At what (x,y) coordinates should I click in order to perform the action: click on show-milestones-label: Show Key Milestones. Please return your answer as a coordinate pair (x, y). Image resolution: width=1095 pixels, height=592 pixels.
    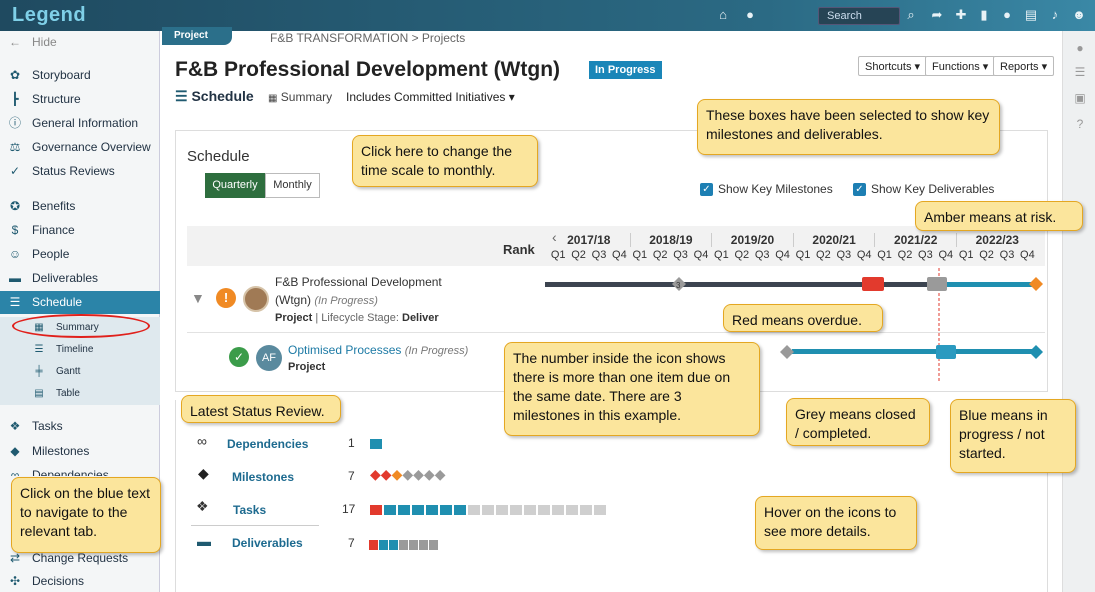
    Looking at the image, I should click on (775, 189).